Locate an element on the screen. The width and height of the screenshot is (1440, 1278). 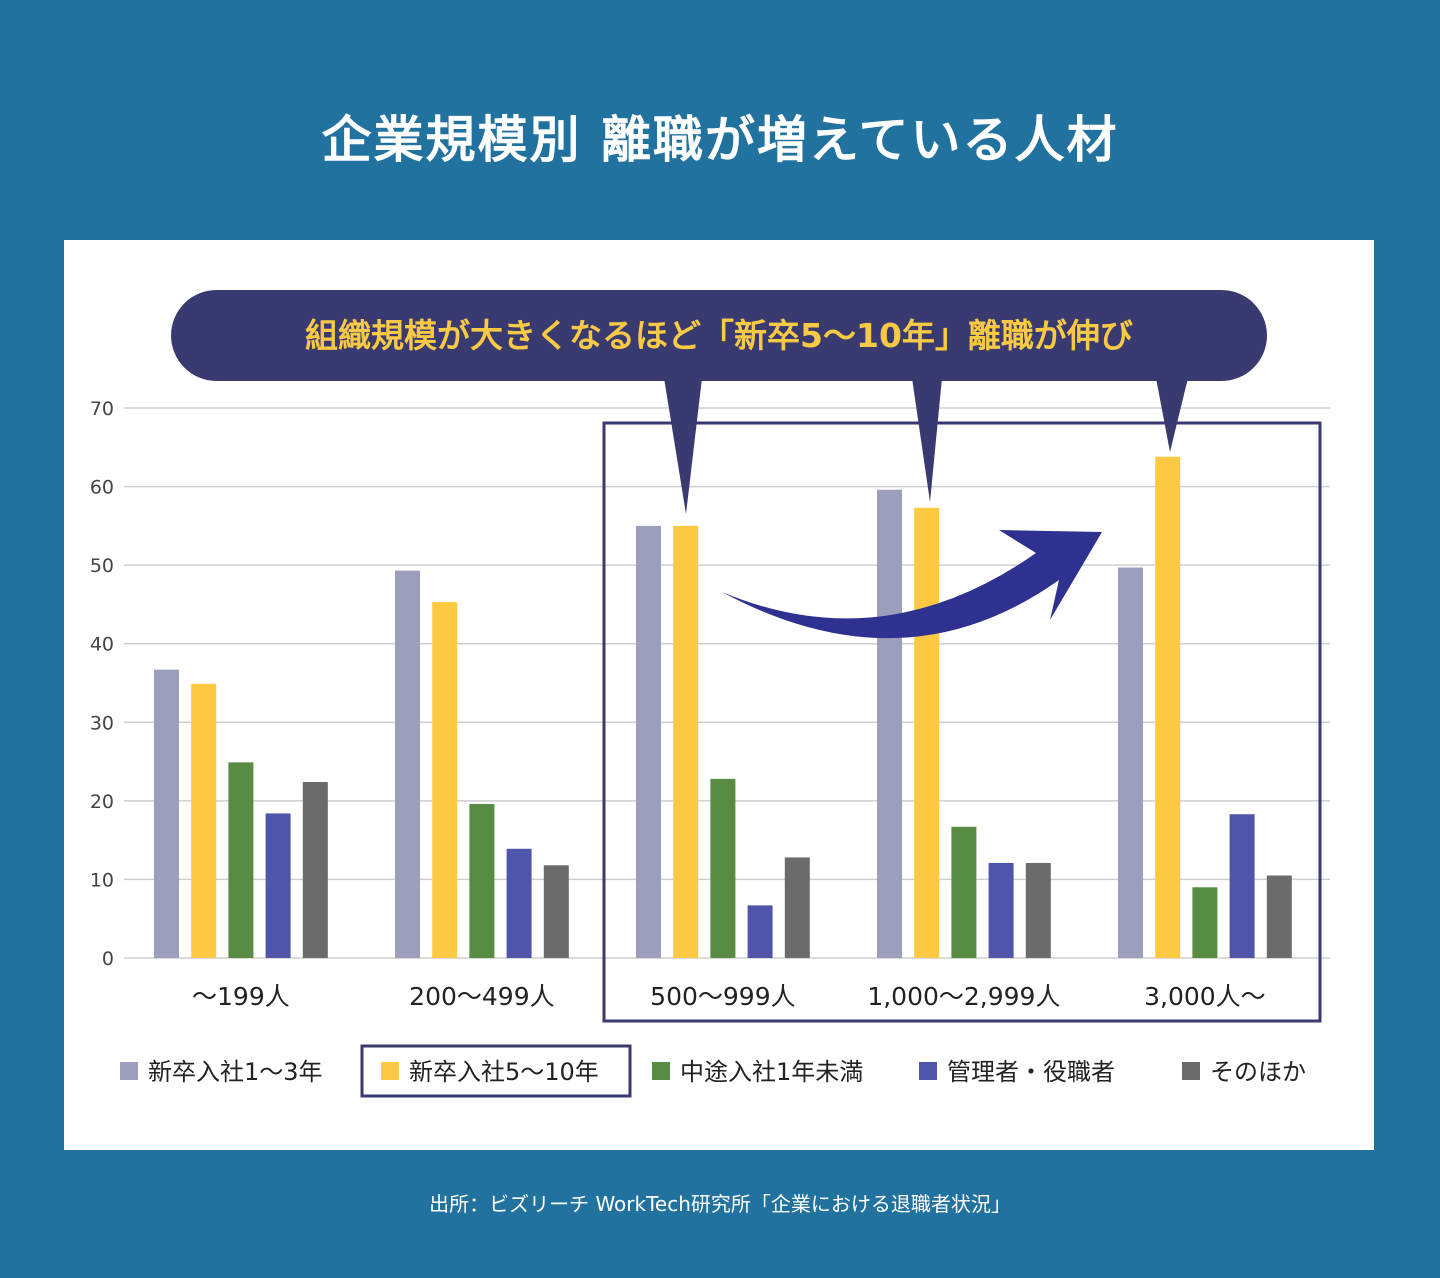
y-tick-label: 50 is located at coordinates (102, 566).